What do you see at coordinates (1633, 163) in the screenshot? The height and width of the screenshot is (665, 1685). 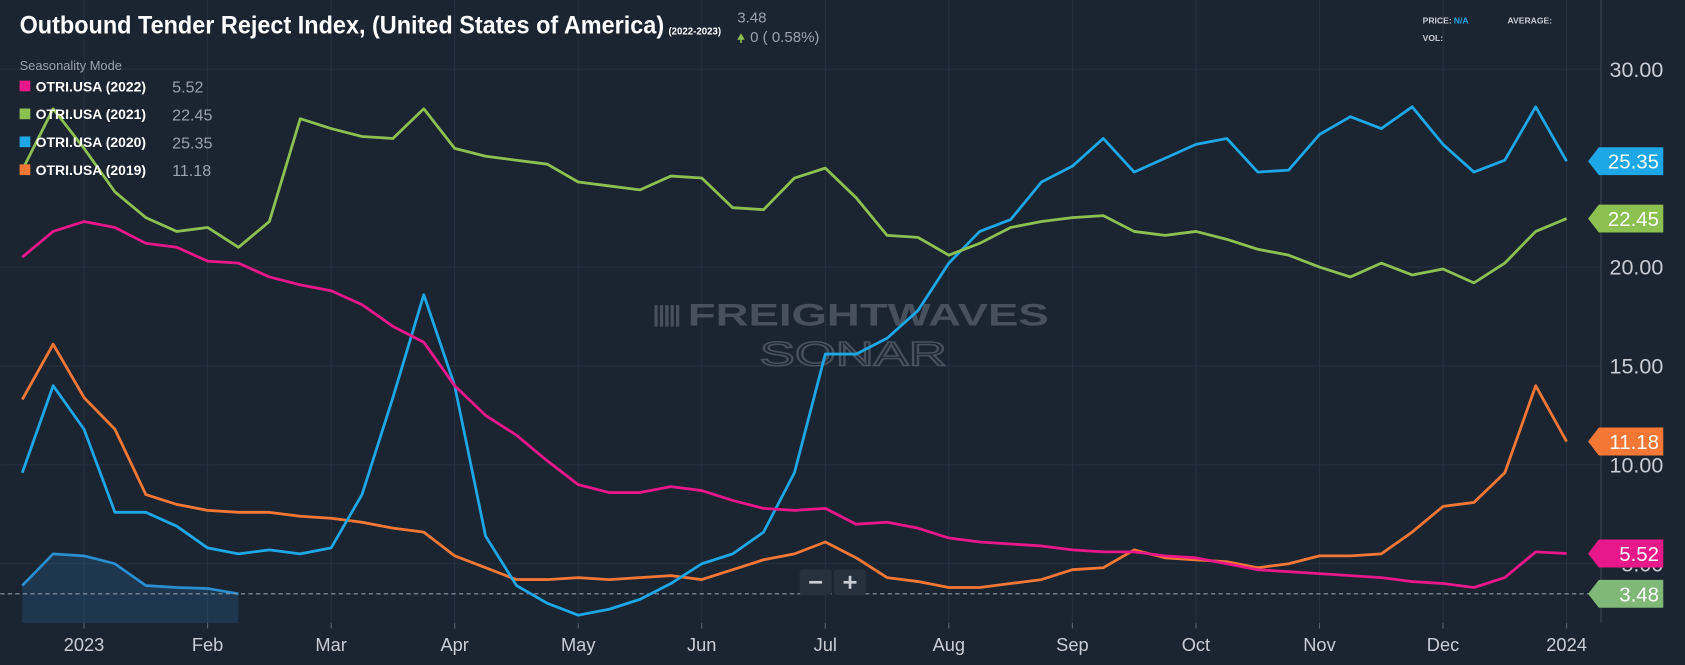 I see `value-badge-label: 25.35` at bounding box center [1633, 163].